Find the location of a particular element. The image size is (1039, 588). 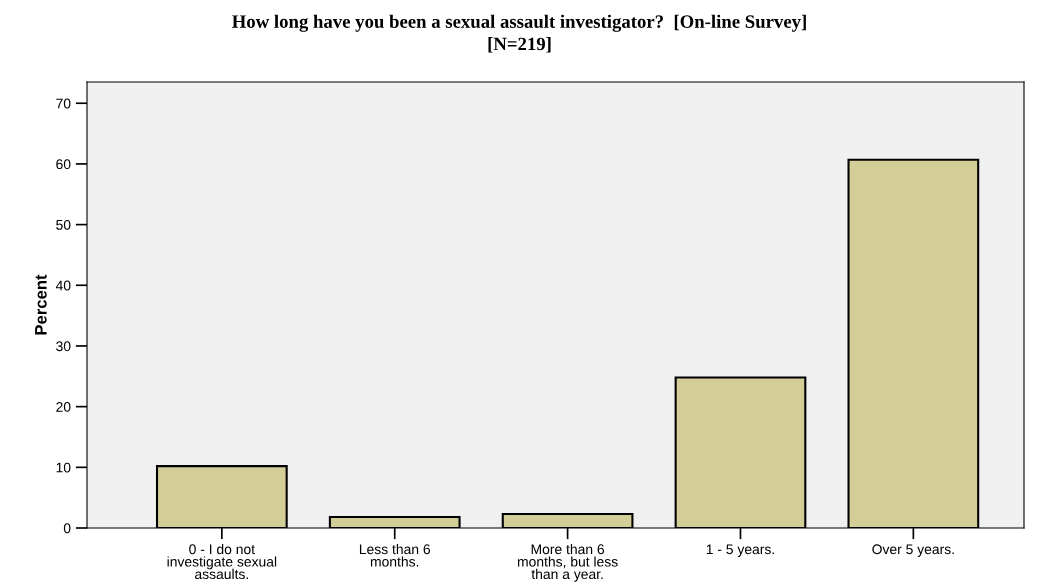

x-tick-label: Less than 6 months. is located at coordinates (395, 555).